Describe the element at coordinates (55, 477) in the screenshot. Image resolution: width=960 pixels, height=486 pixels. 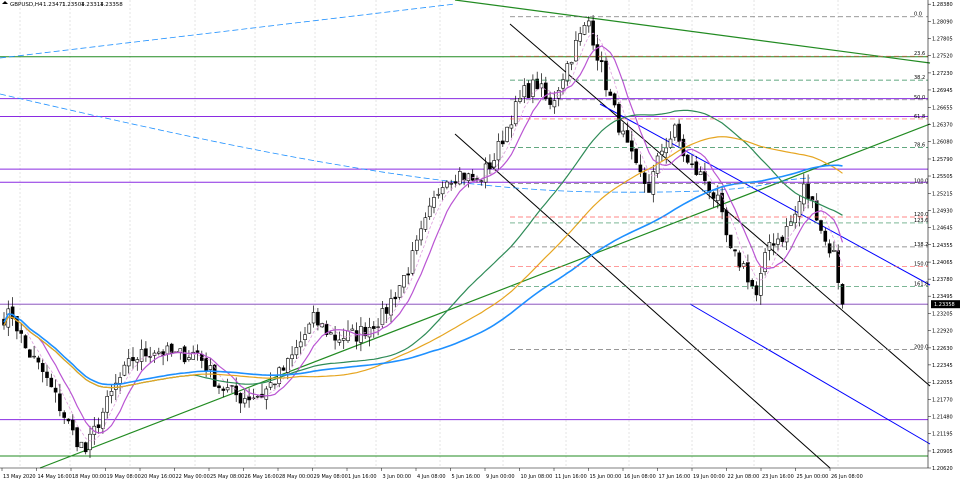
I see `time-tick-label: 14 May 16:00` at that location.